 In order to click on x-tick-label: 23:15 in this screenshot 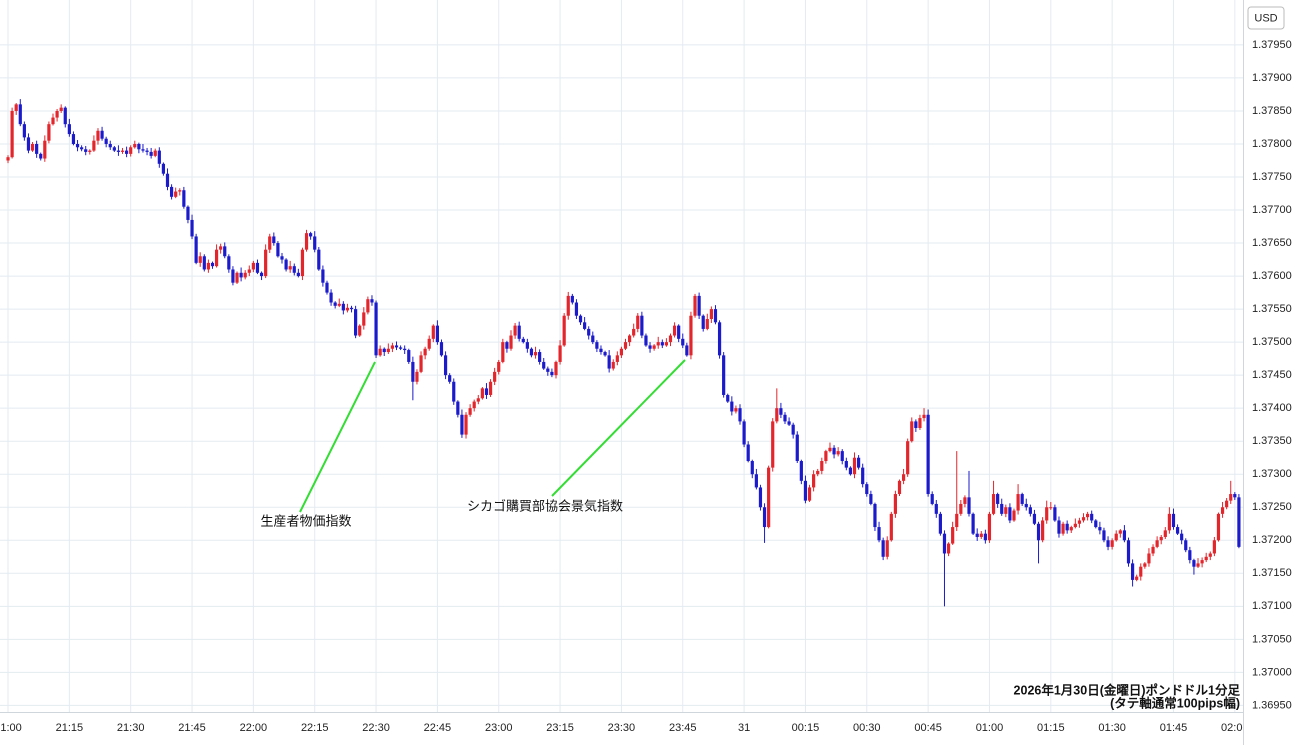, I will do `click(560, 728)`.